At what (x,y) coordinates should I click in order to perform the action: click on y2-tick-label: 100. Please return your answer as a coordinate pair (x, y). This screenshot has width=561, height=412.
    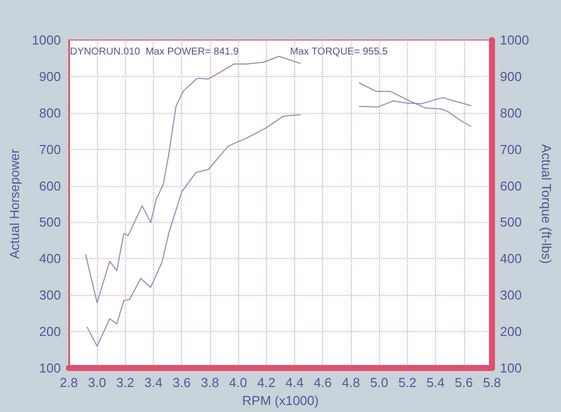
    Looking at the image, I should click on (511, 368).